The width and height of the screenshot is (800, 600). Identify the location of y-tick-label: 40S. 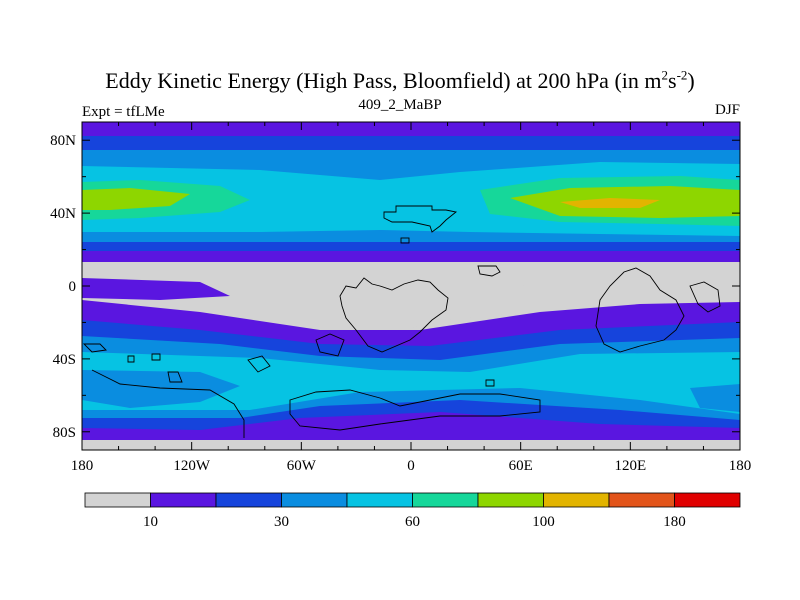
(64, 360).